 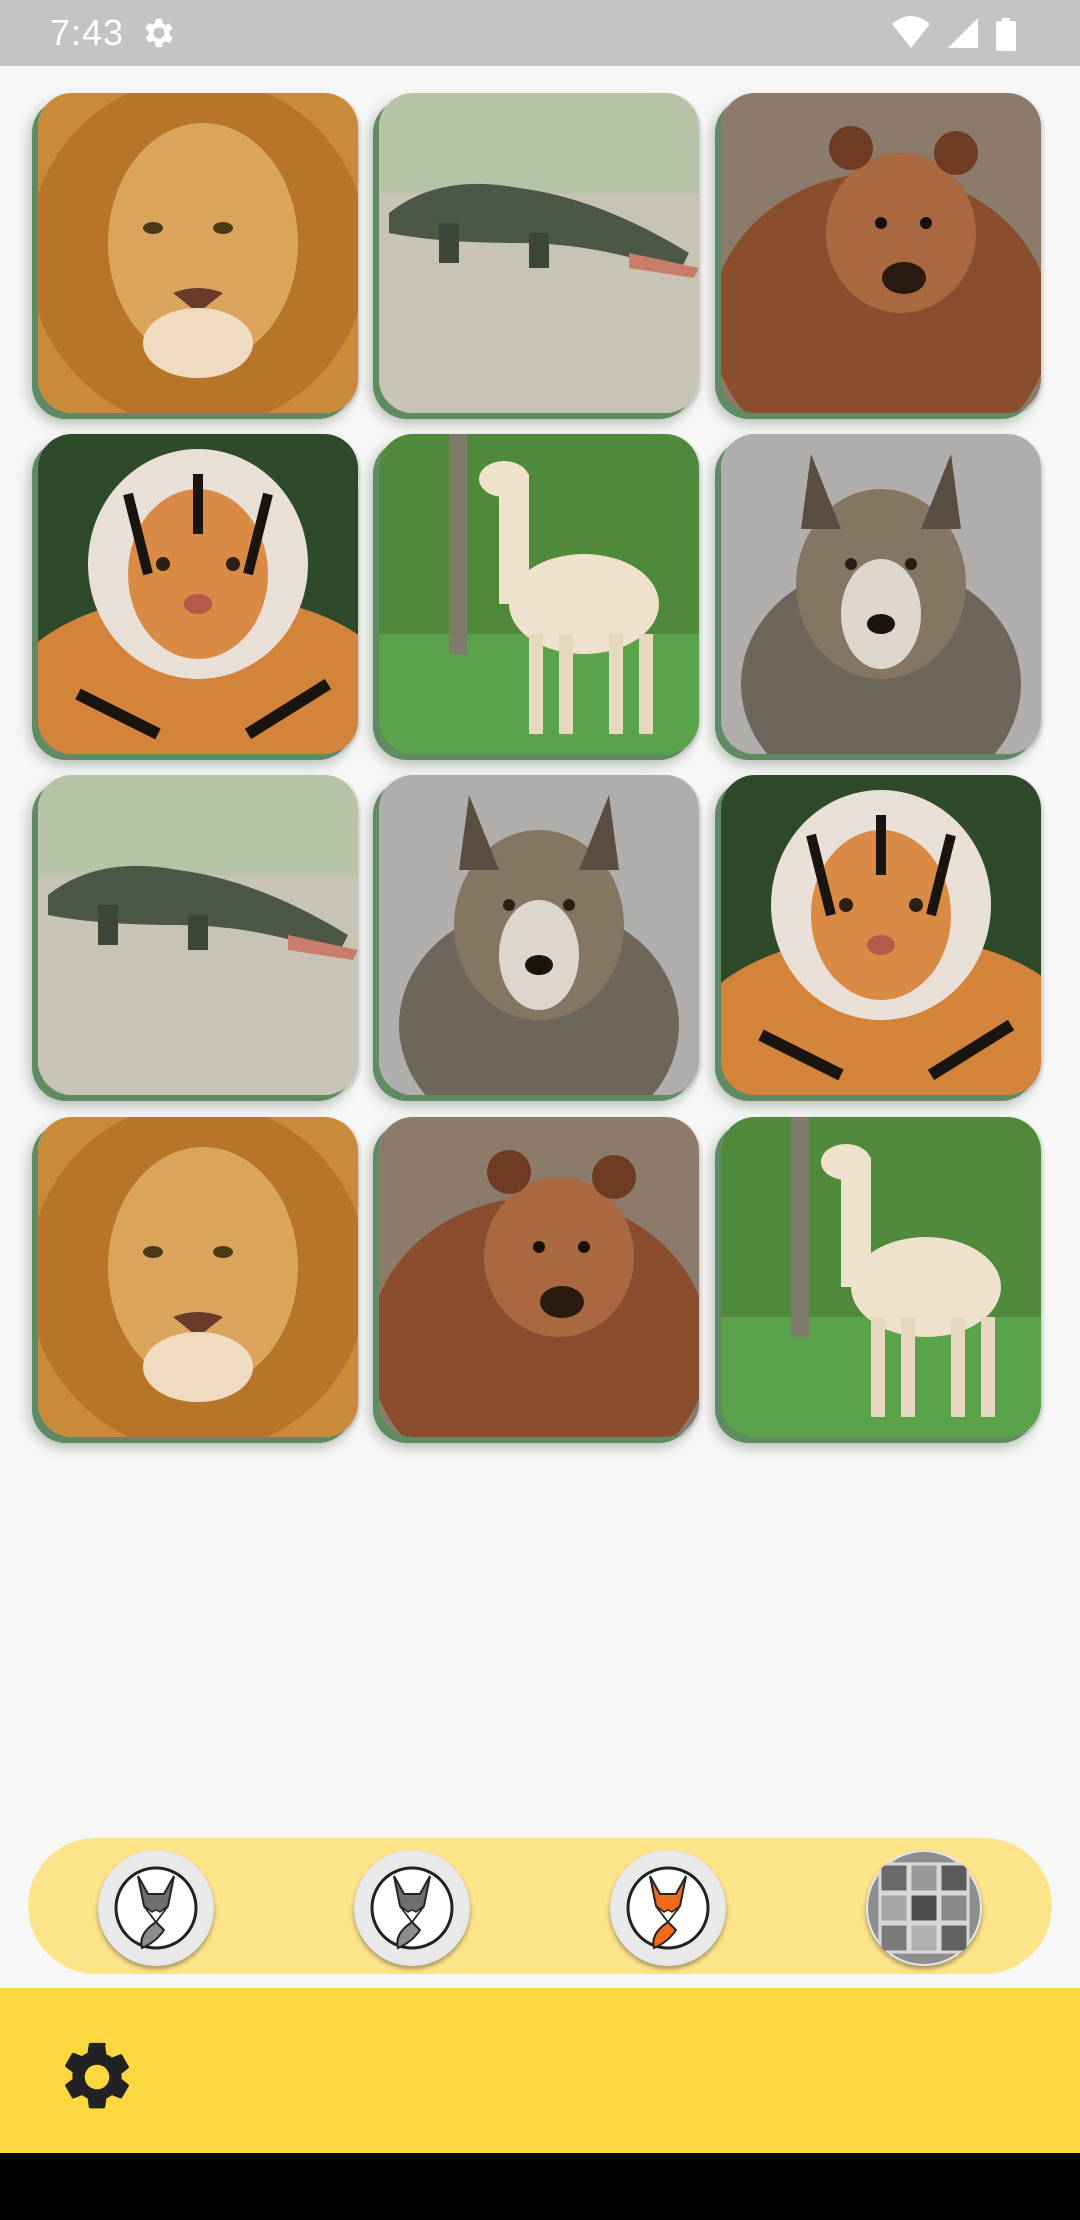 I want to click on battery-icon, so click(x=1006, y=34).